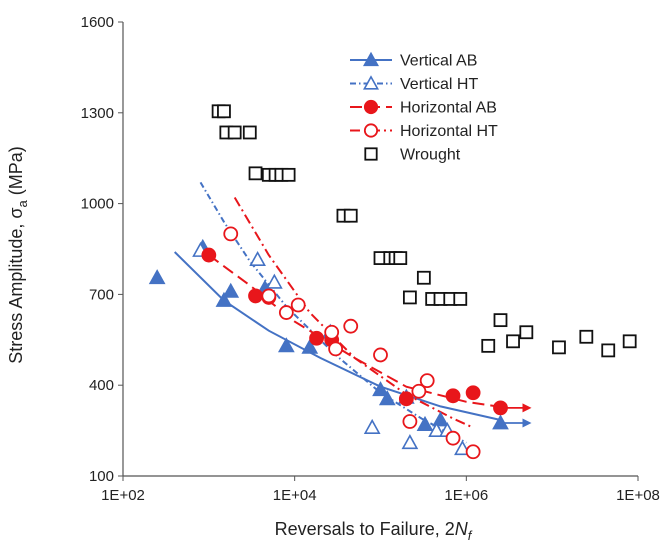  Describe the element at coordinates (470, 535) in the screenshot. I see `x-axis-label-sub: f` at that location.